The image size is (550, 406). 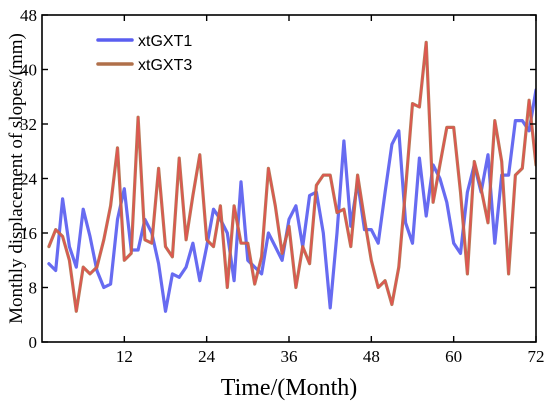 What do you see at coordinates (28, 70) in the screenshot?
I see `y-tick-label: 40` at bounding box center [28, 70].